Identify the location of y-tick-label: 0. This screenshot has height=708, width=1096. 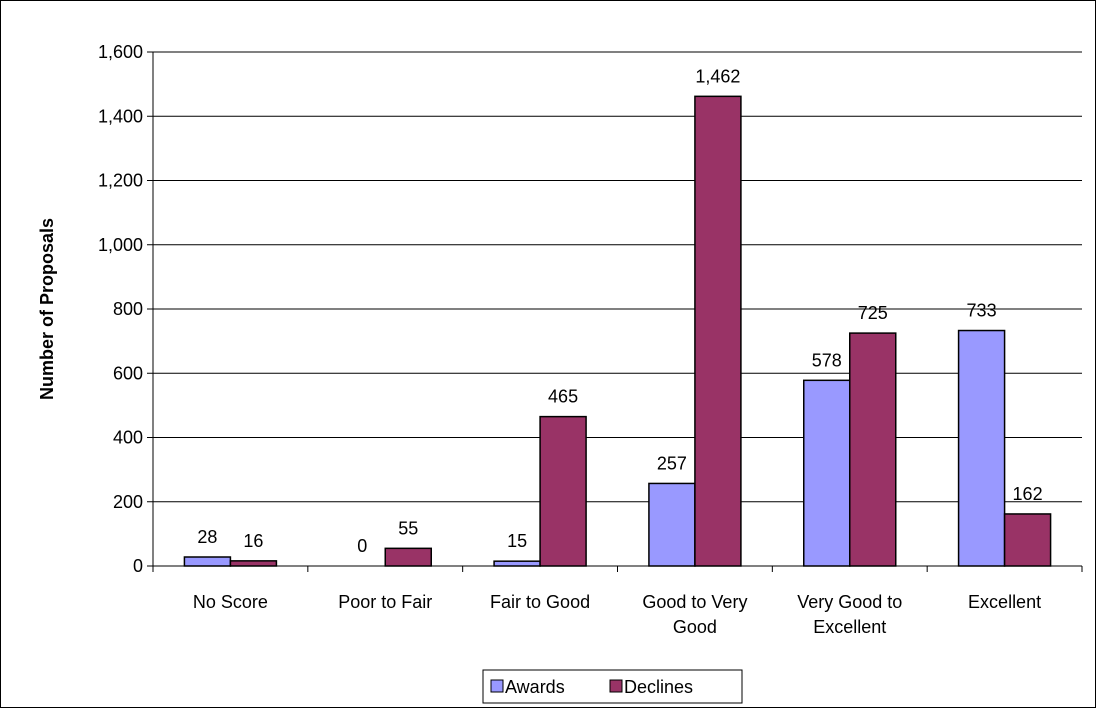
(138, 566).